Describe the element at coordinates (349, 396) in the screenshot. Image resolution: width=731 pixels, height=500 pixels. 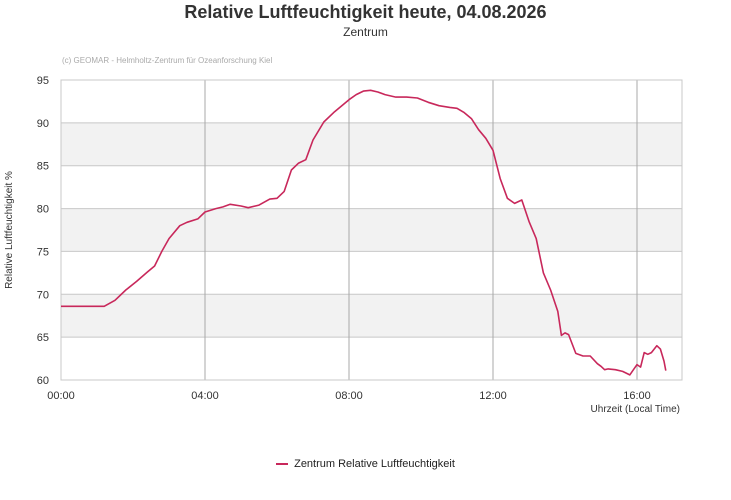
I see `x-tick-label: 08:00` at that location.